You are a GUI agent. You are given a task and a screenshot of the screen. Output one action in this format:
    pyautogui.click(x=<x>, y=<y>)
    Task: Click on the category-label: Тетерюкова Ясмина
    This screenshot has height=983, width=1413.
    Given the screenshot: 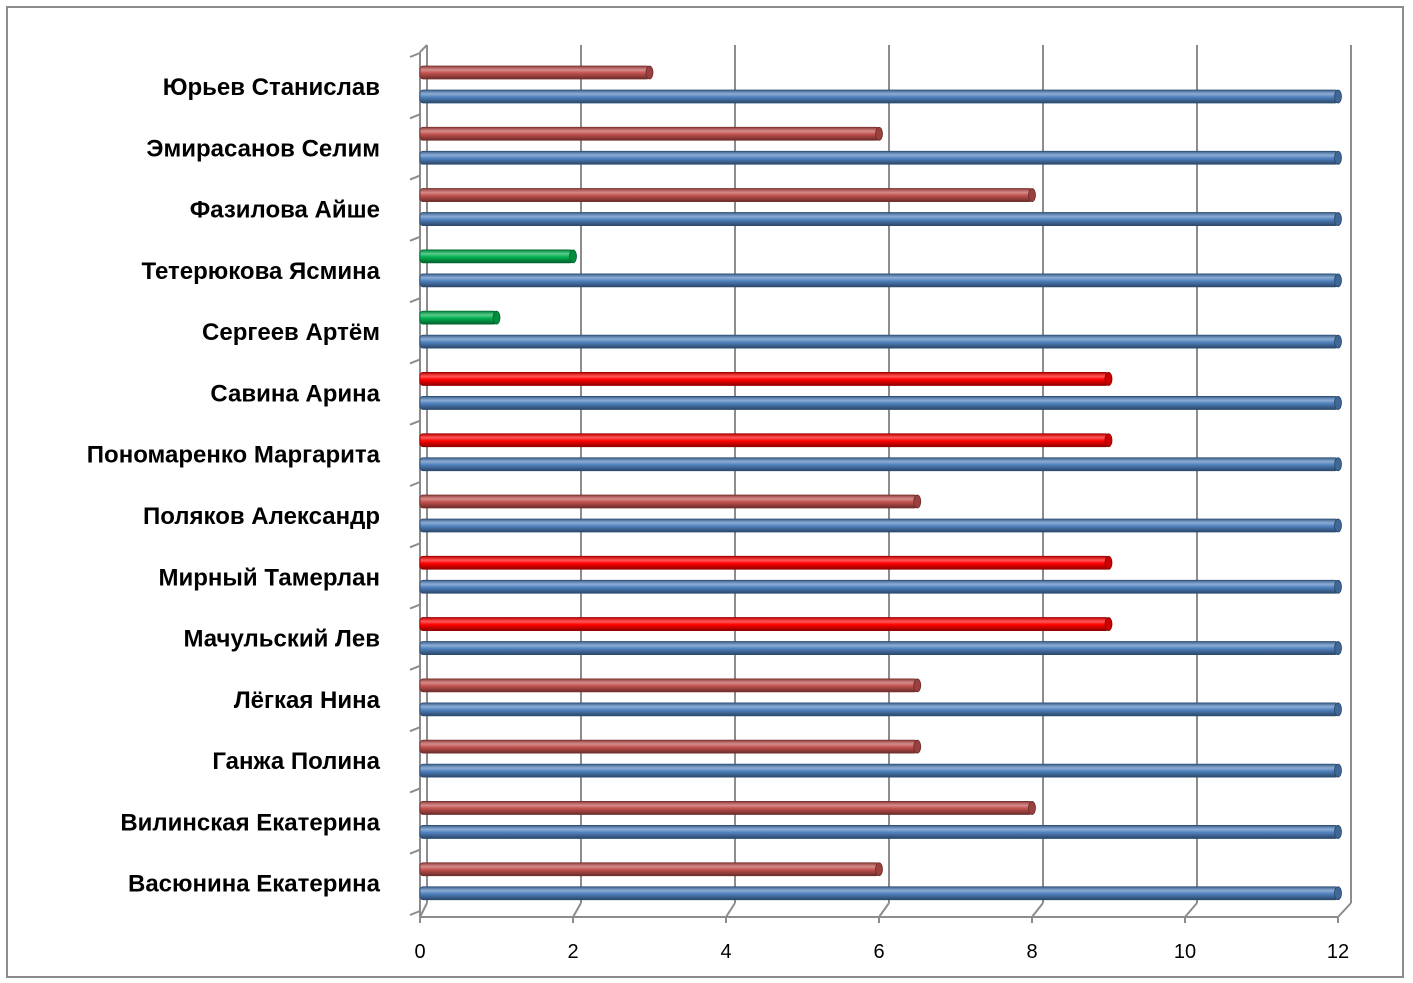 What is the action you would take?
    pyautogui.click(x=260, y=271)
    